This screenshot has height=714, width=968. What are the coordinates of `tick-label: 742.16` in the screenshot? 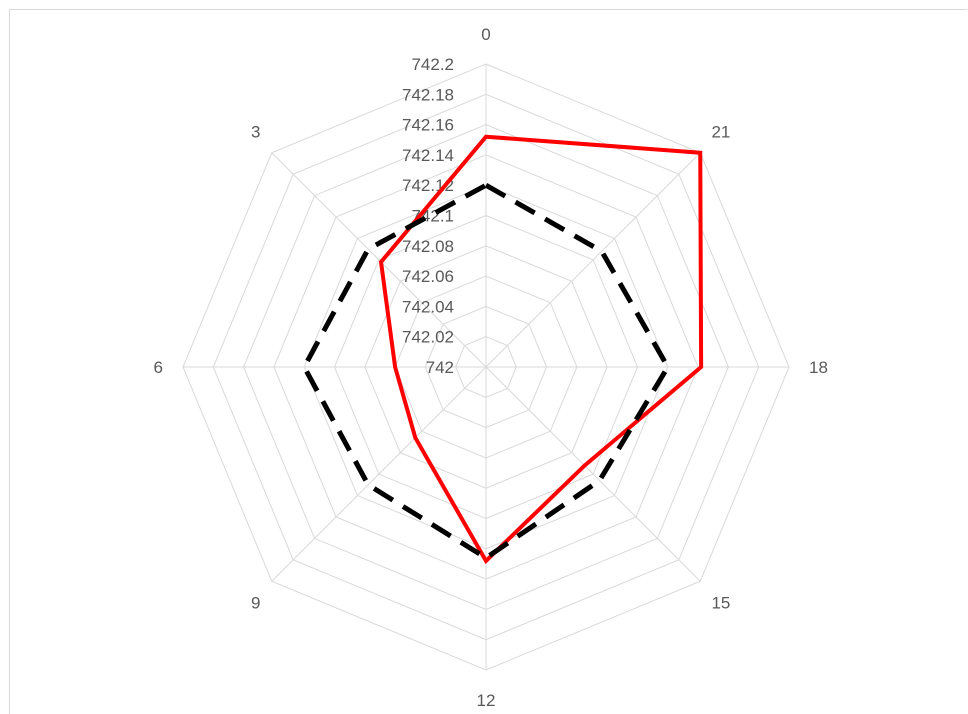 It's located at (428, 125).